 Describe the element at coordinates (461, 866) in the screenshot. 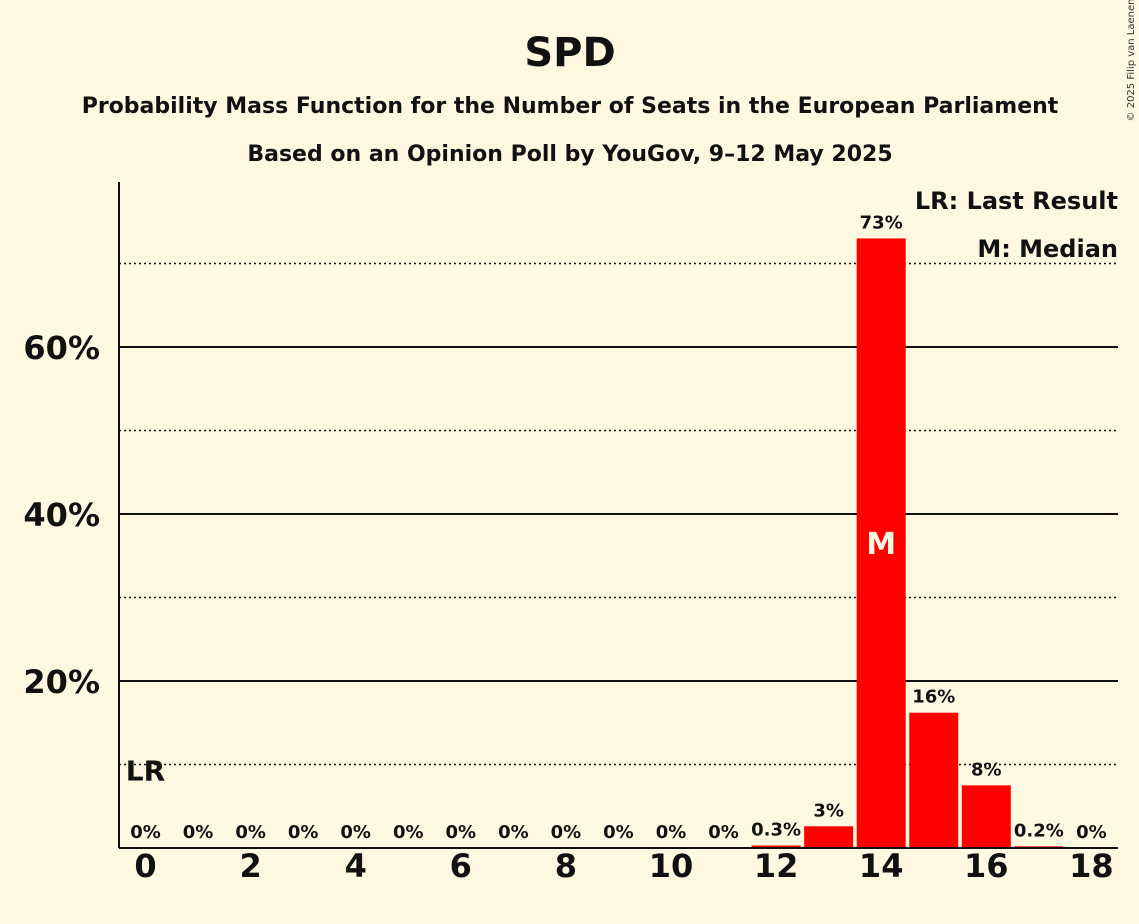

I see `x-tick-label: 6` at that location.